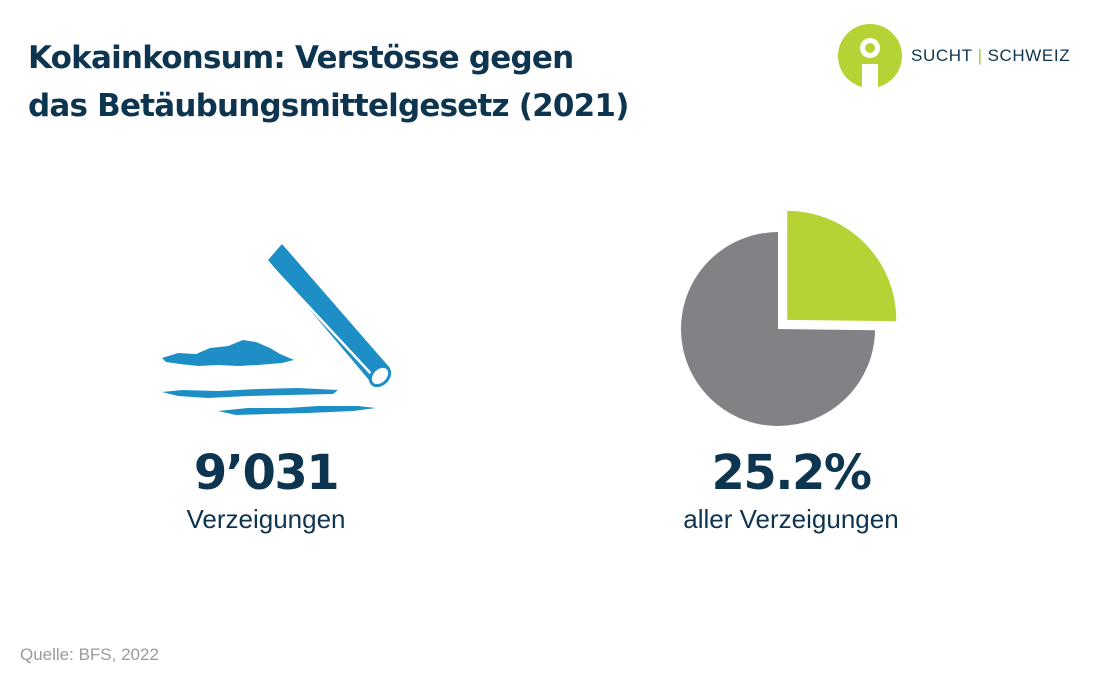  I want to click on logo-text-schweiz: SCHWEIZ, so click(1029, 55).